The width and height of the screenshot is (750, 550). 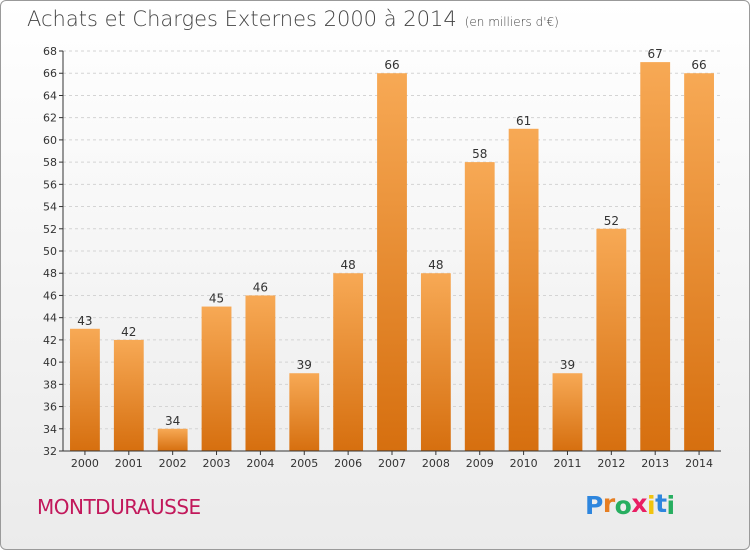 What do you see at coordinates (260, 287) in the screenshot?
I see `value-label: 46` at bounding box center [260, 287].